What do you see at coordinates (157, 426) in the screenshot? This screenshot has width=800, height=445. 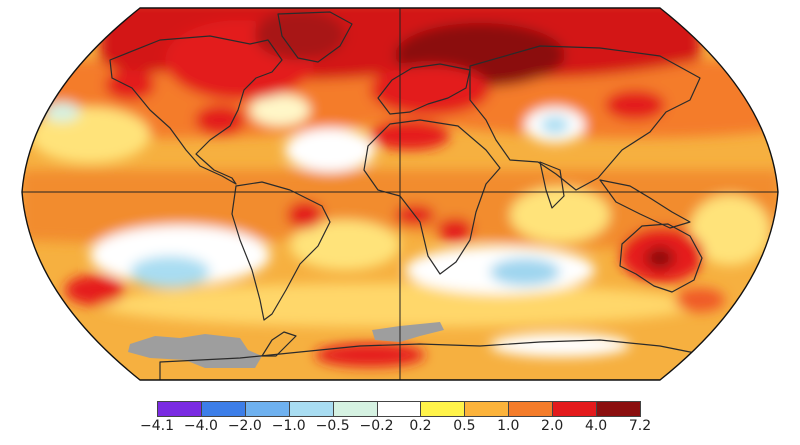 I see `colorbar-tick-label: −4.1` at bounding box center [157, 426].